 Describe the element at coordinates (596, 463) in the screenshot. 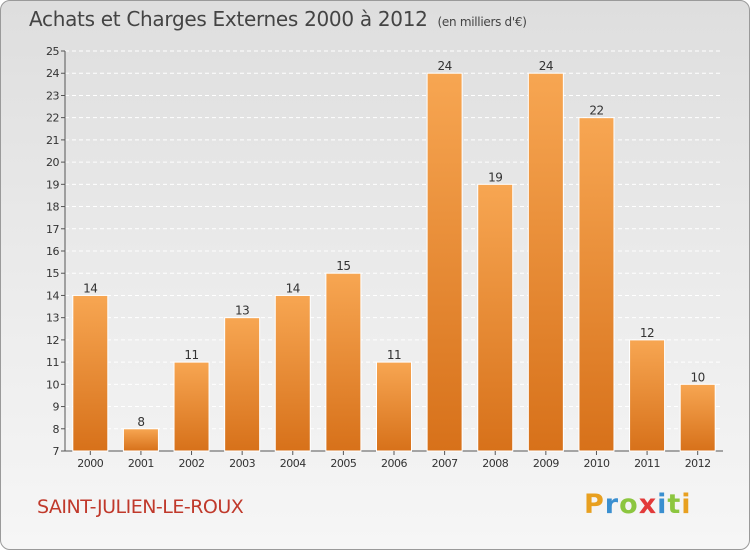

I see `x-tick-label: 2010` at that location.